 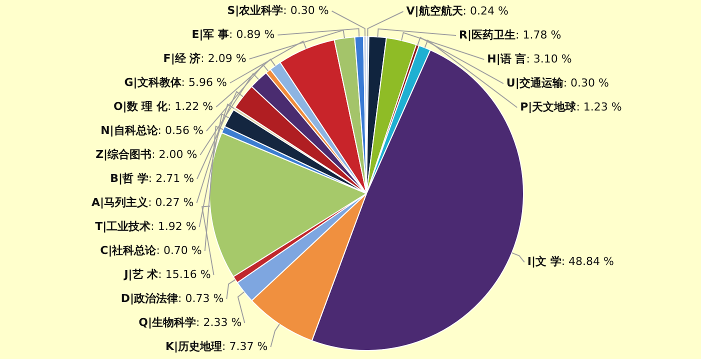 I want to click on data-label: : 0.73 %, so click(x=201, y=298).